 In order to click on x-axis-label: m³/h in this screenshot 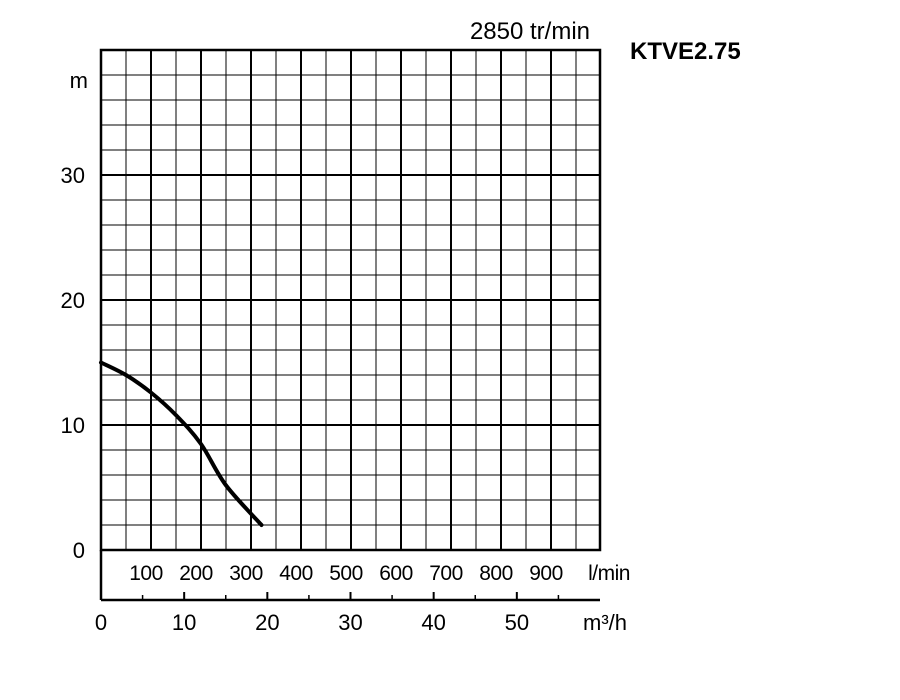, I will do `click(605, 622)`.